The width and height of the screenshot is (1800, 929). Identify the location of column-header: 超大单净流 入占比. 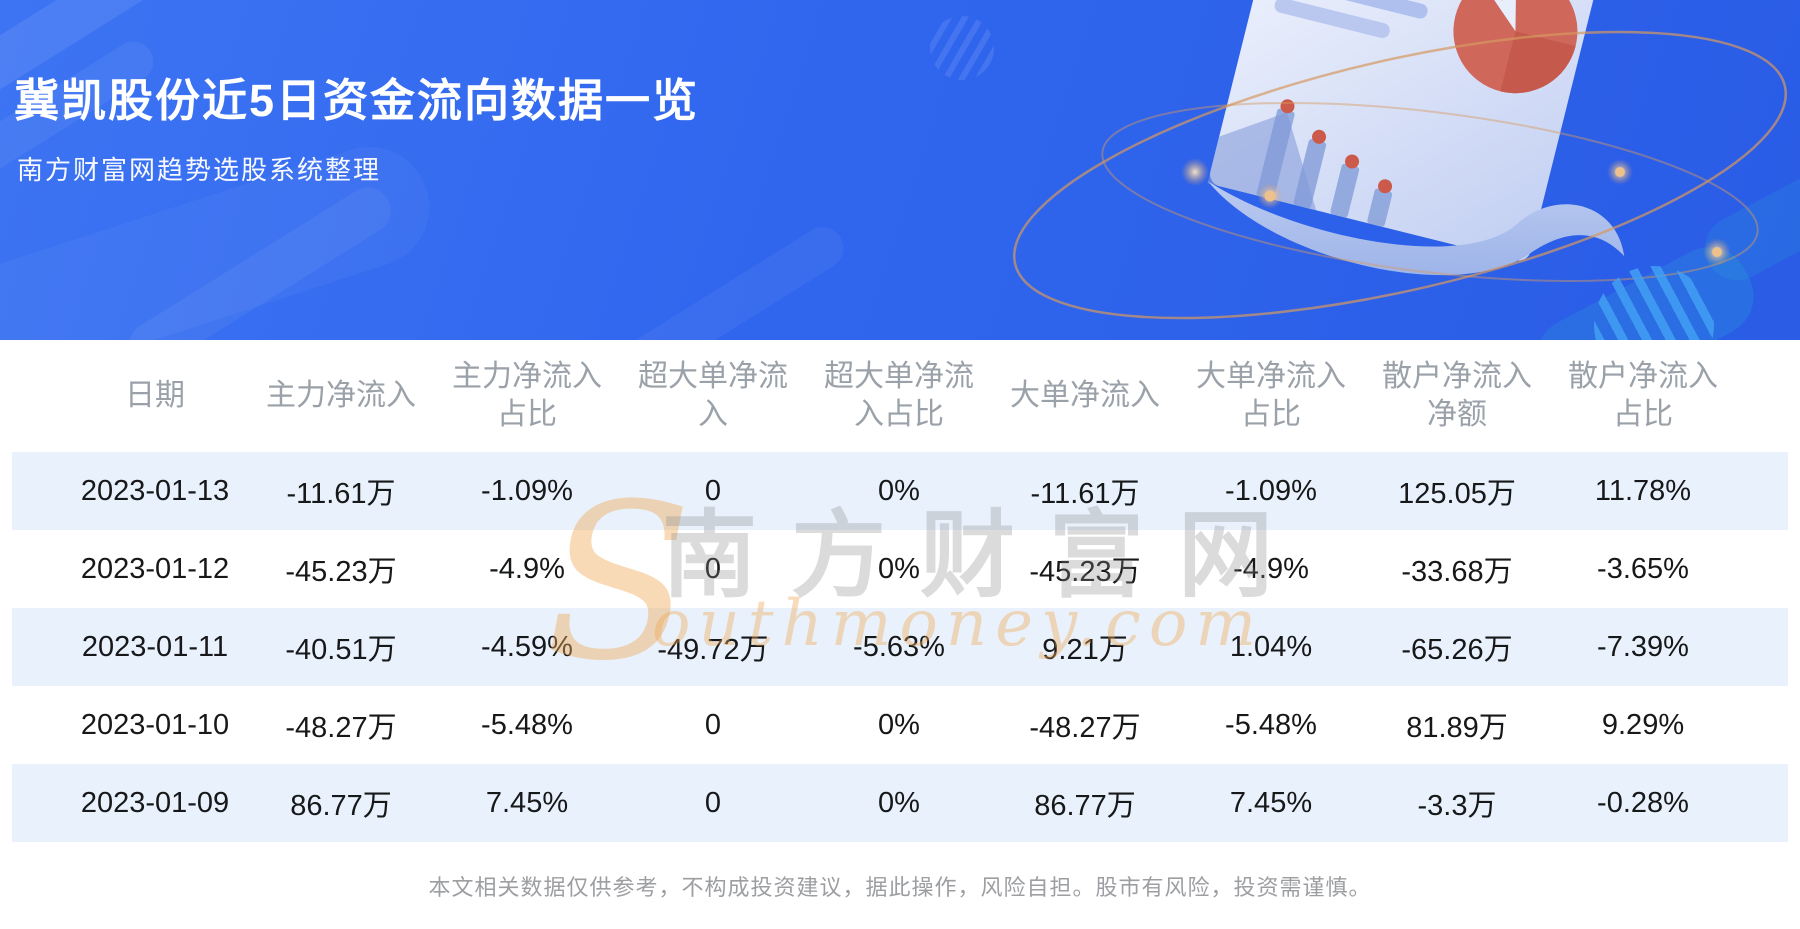
(899, 395).